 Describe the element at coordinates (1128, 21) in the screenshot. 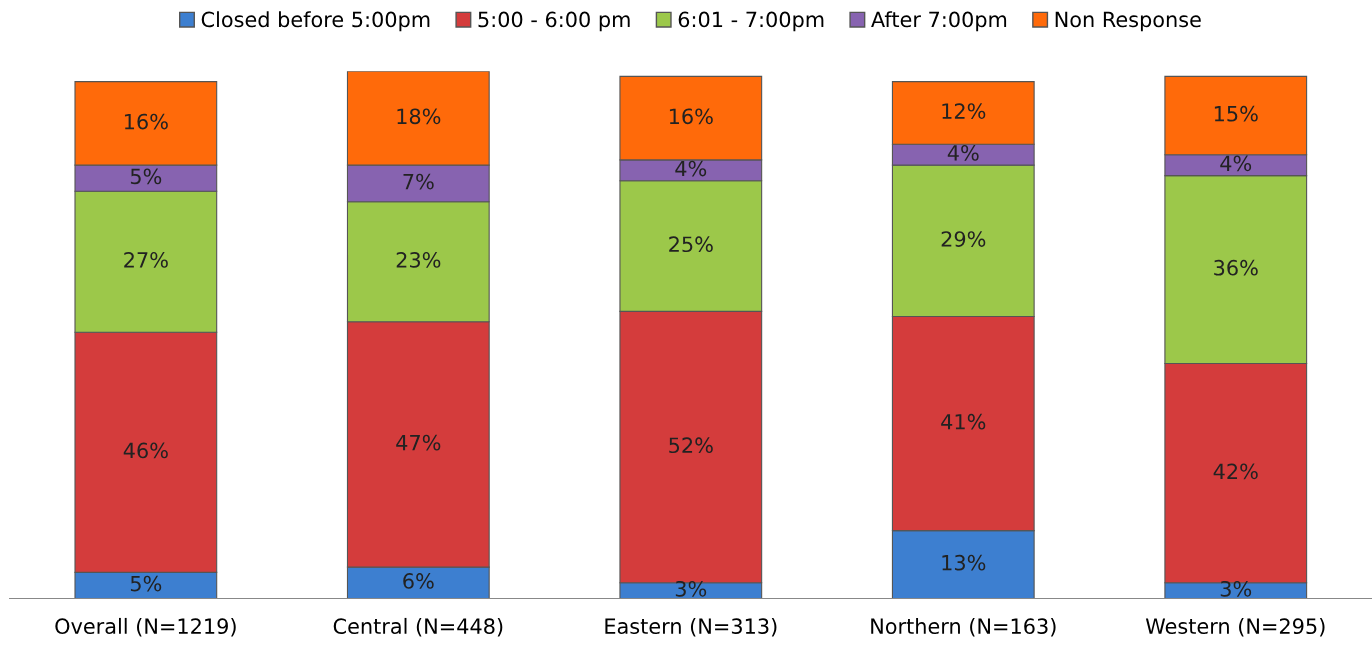

I see `legend-label: Non Response` at that location.